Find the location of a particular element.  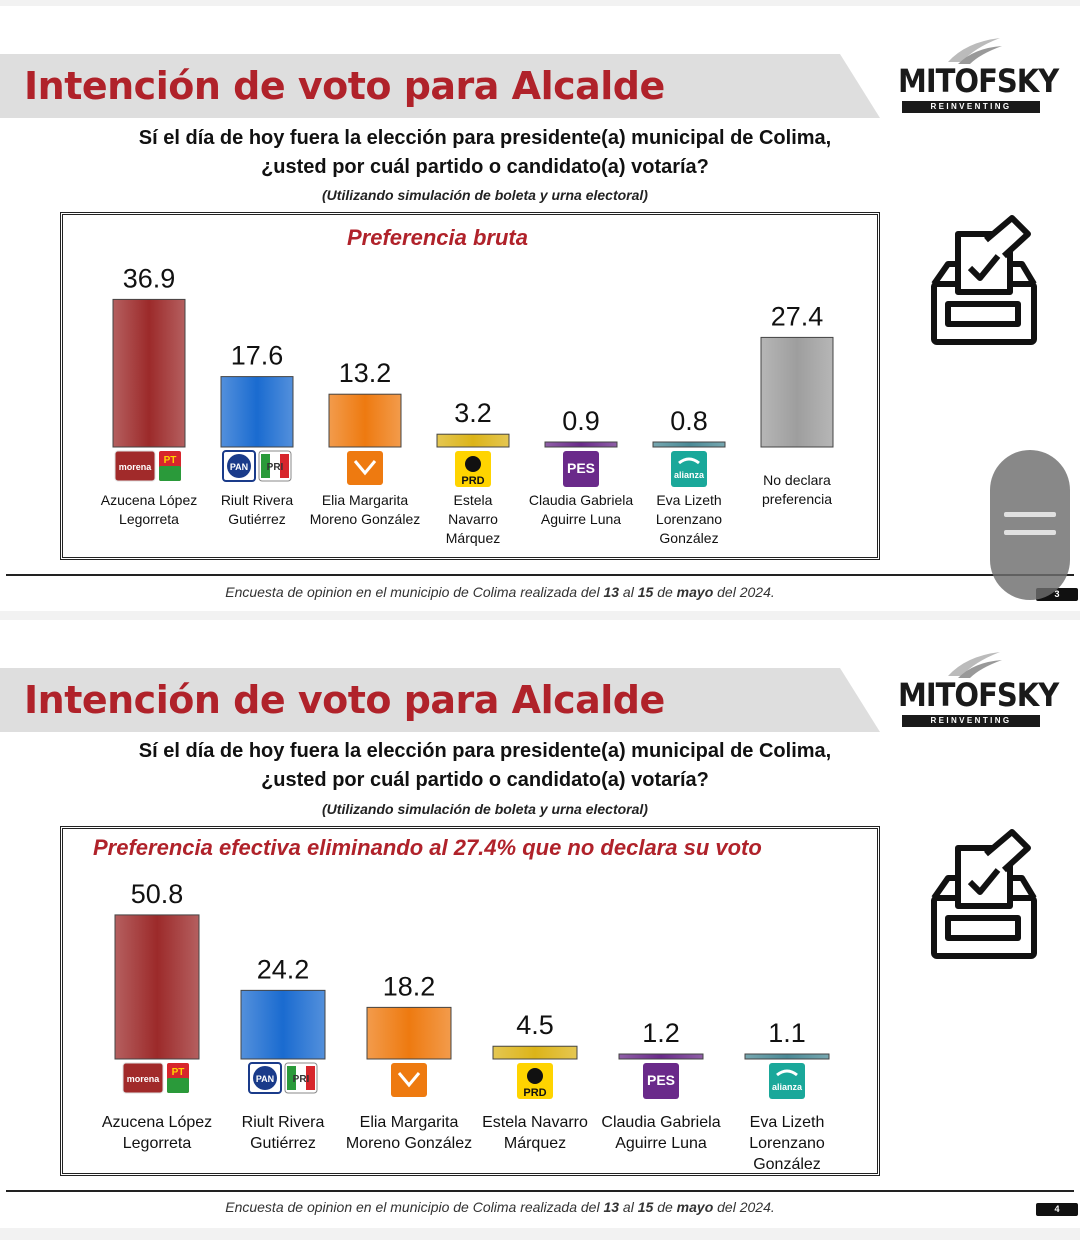

page-number: 4 is located at coordinates (1057, 1209).